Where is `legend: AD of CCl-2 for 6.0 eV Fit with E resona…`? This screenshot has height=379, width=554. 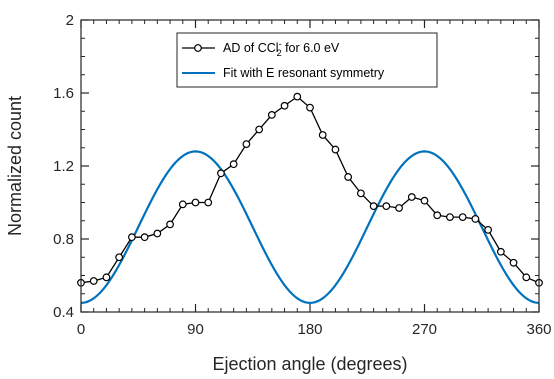
legend: AD of CCl-2 for 6.0 eV Fit with E resona… is located at coordinates (307, 60).